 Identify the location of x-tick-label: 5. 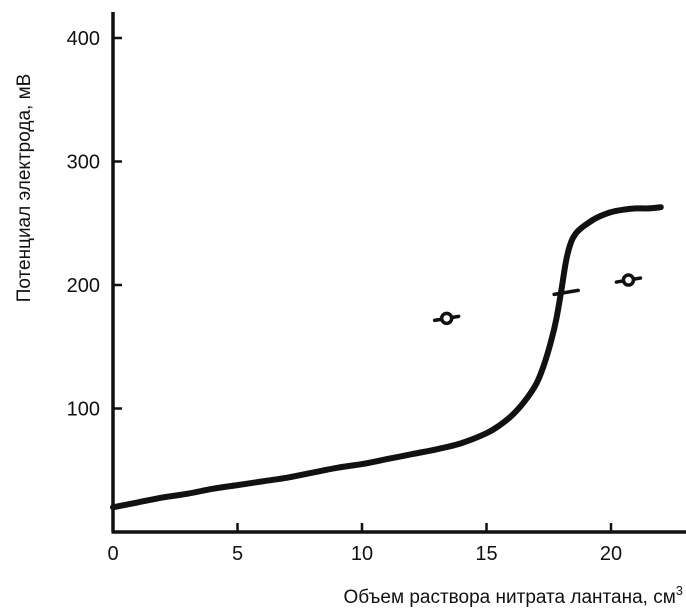
(237, 554).